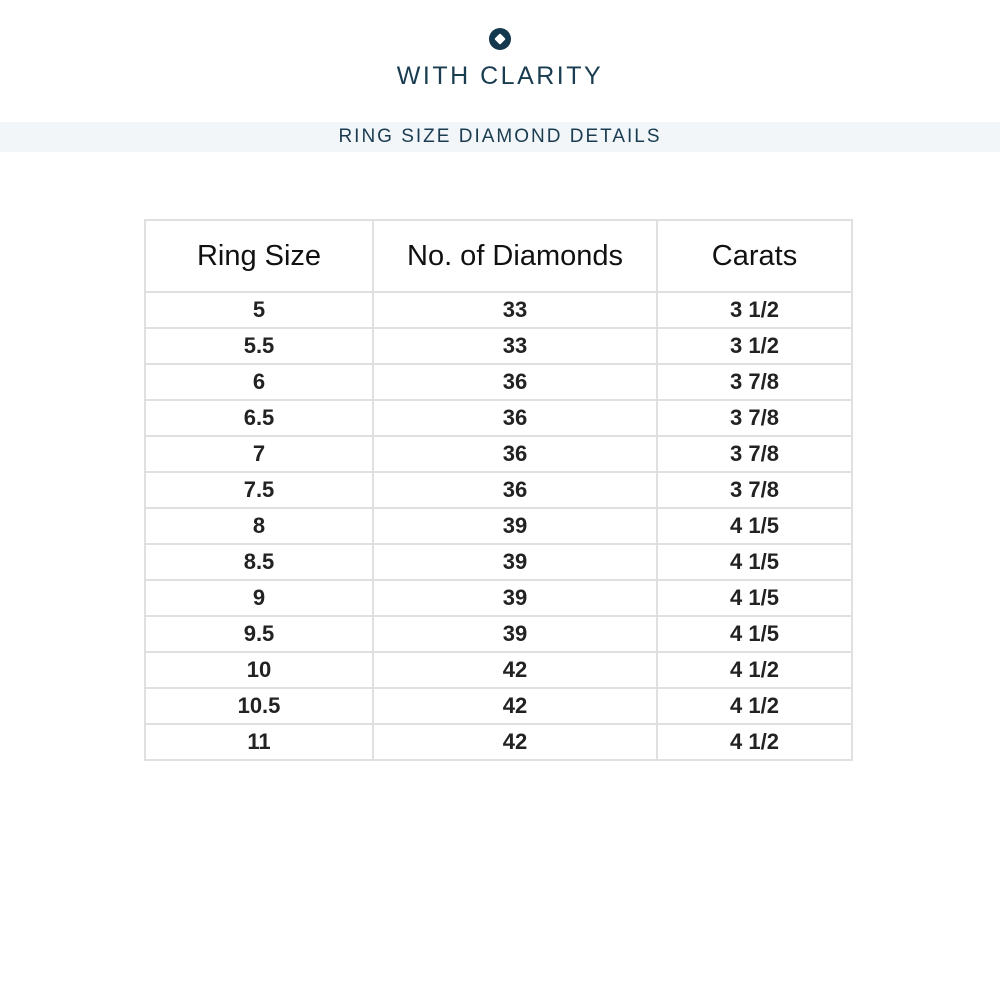 The height and width of the screenshot is (1000, 1000). I want to click on ring-size-cell: 5.5, so click(259, 346).